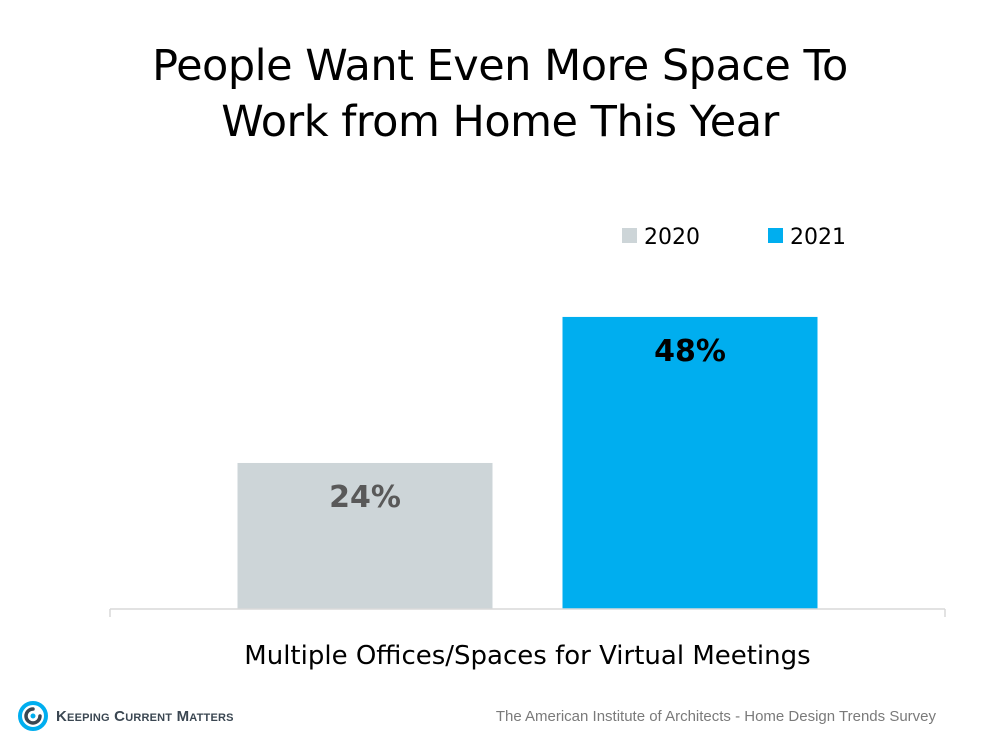 The height and width of the screenshot is (750, 1000). I want to click on legend-swatch-2020, so click(629, 235).